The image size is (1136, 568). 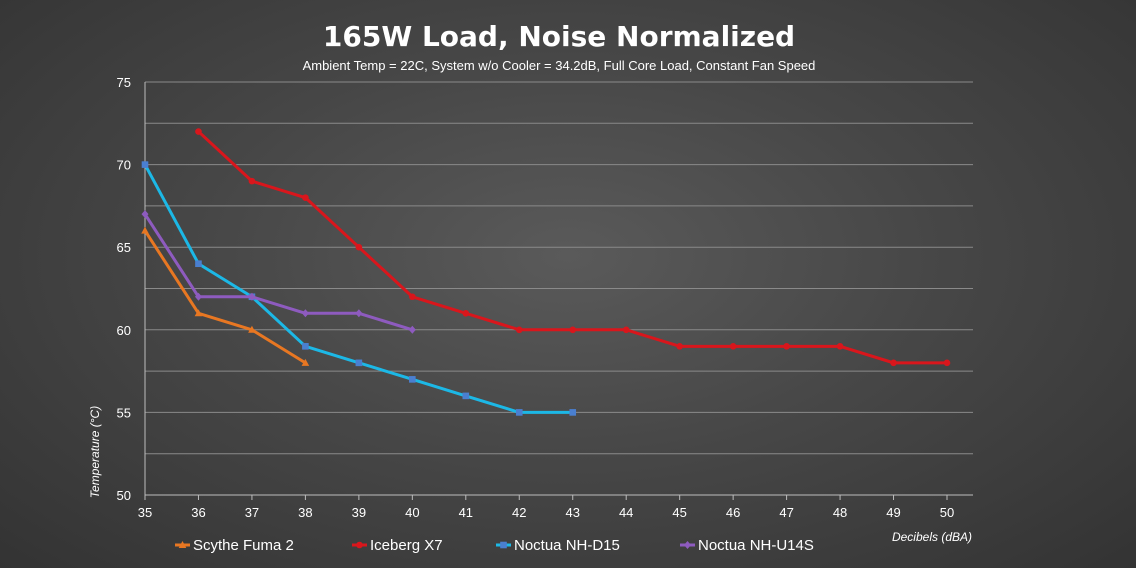 I want to click on y-tick-label: 75, so click(x=124, y=82).